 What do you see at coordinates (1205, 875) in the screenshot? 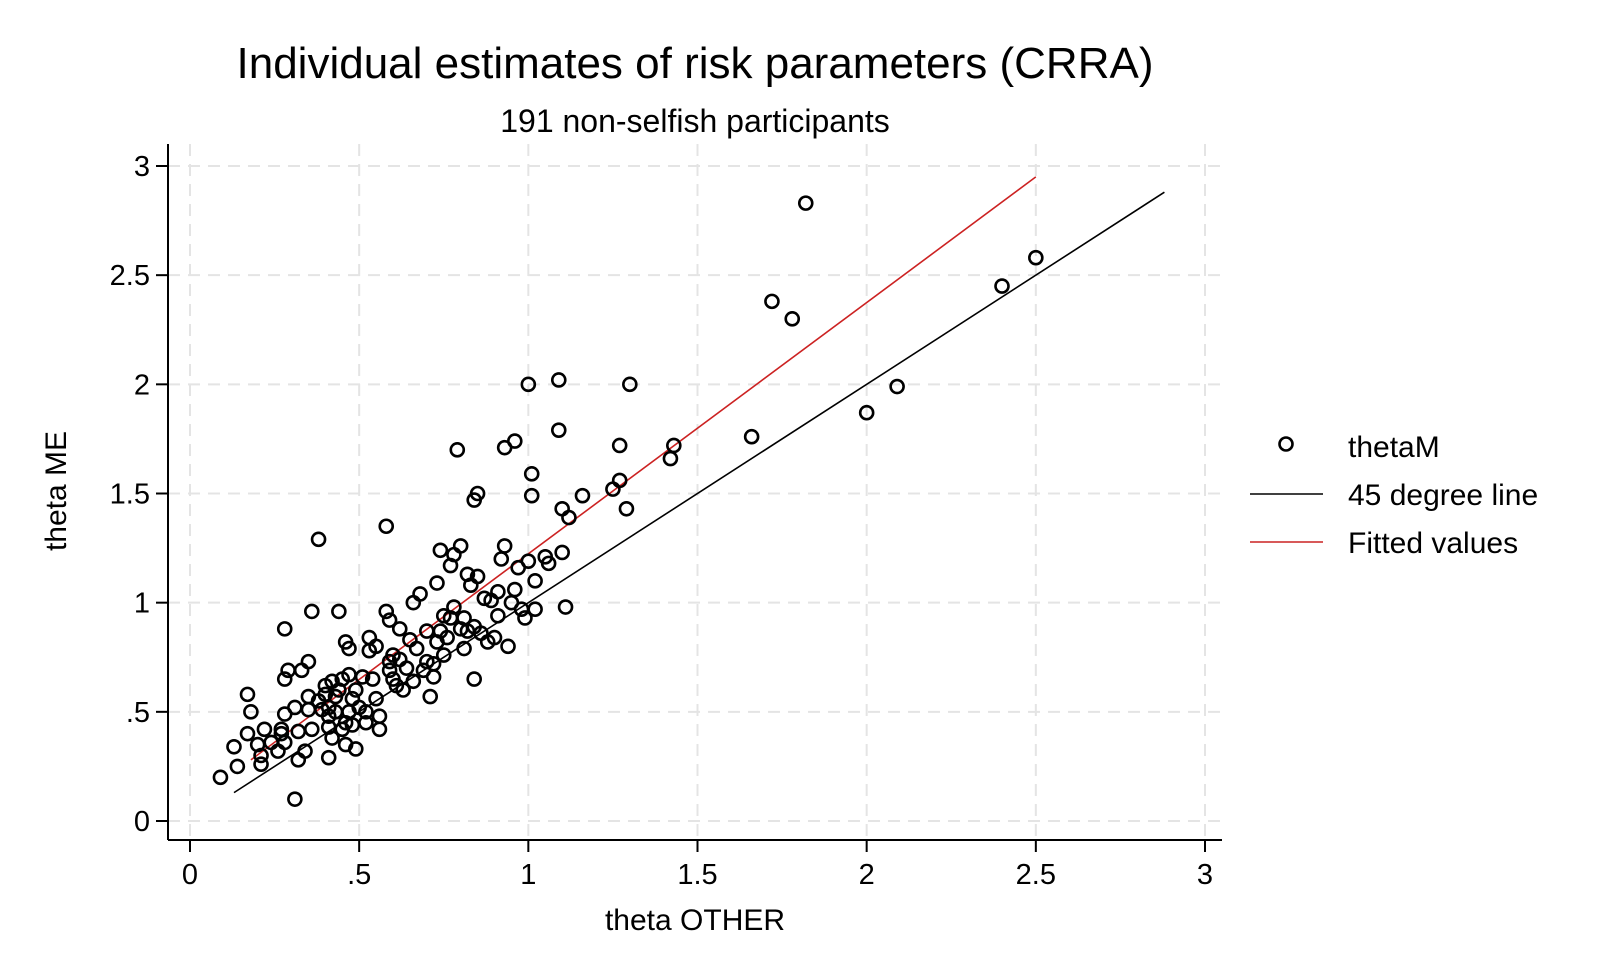
I see `x-tick-label: 3` at bounding box center [1205, 875].